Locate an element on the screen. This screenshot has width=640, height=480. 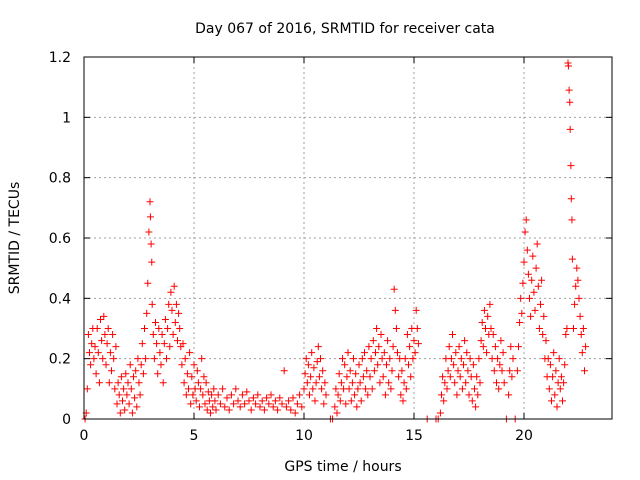
x-tick-label: 20 is located at coordinates (524, 436).